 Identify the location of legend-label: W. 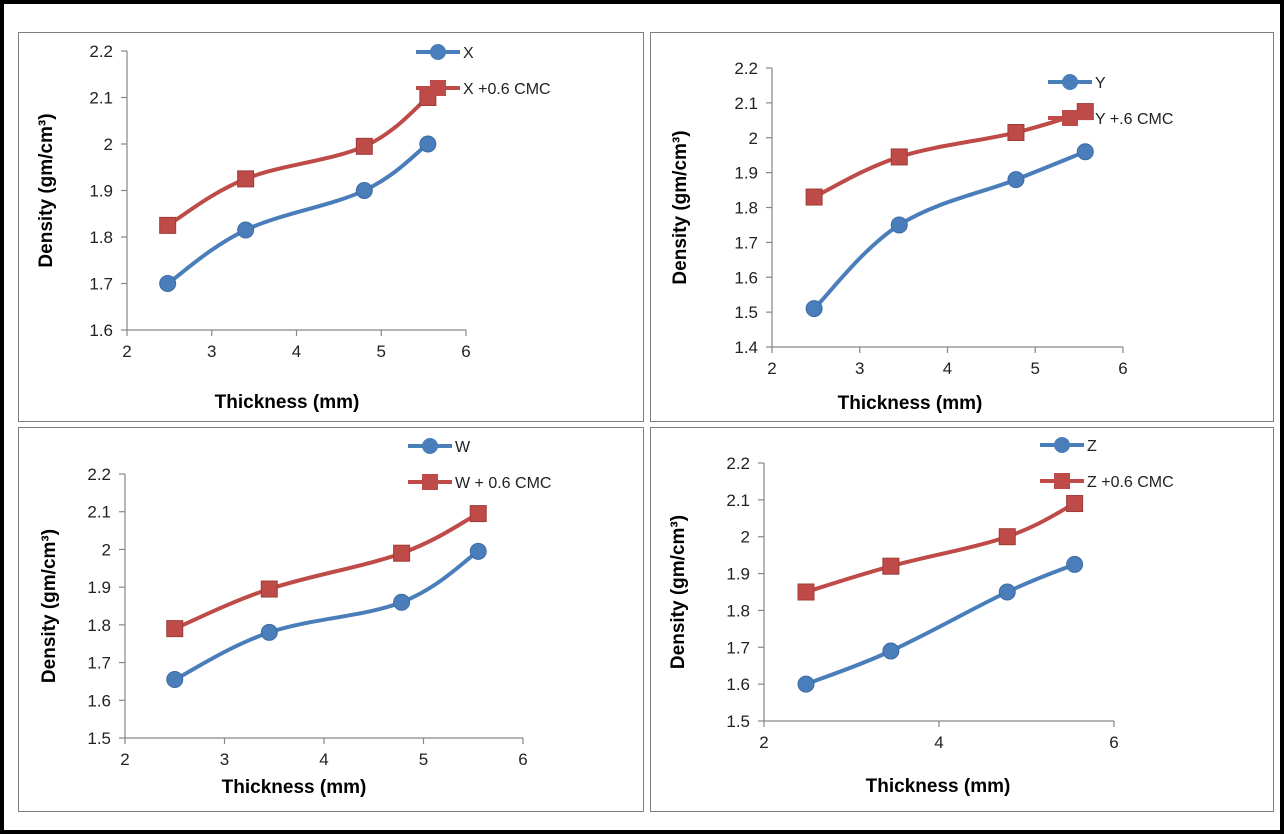
(463, 447).